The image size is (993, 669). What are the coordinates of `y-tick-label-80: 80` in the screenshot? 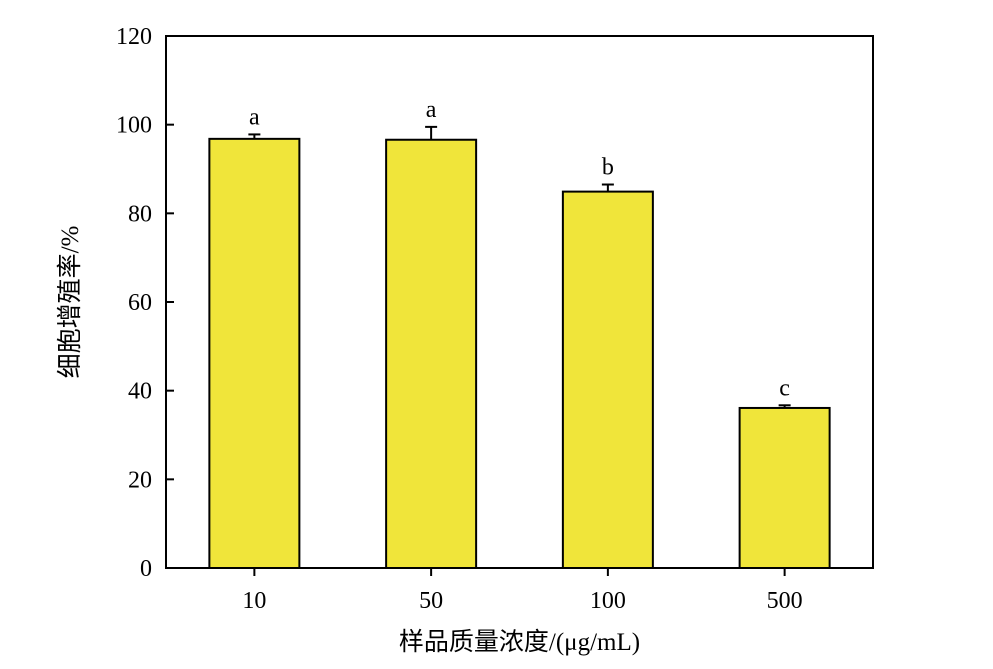 It's located at (140, 214).